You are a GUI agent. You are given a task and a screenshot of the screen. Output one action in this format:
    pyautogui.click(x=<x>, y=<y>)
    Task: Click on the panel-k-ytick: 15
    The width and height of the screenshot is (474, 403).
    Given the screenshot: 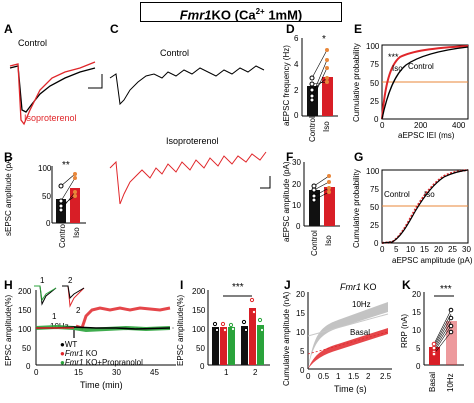 What is the action you would take?
    pyautogui.click(x=416, y=312)
    